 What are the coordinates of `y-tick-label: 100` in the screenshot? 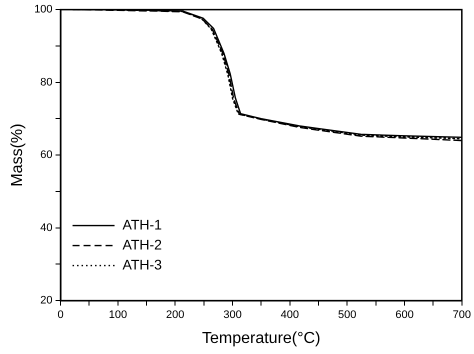 It's located at (43, 10).